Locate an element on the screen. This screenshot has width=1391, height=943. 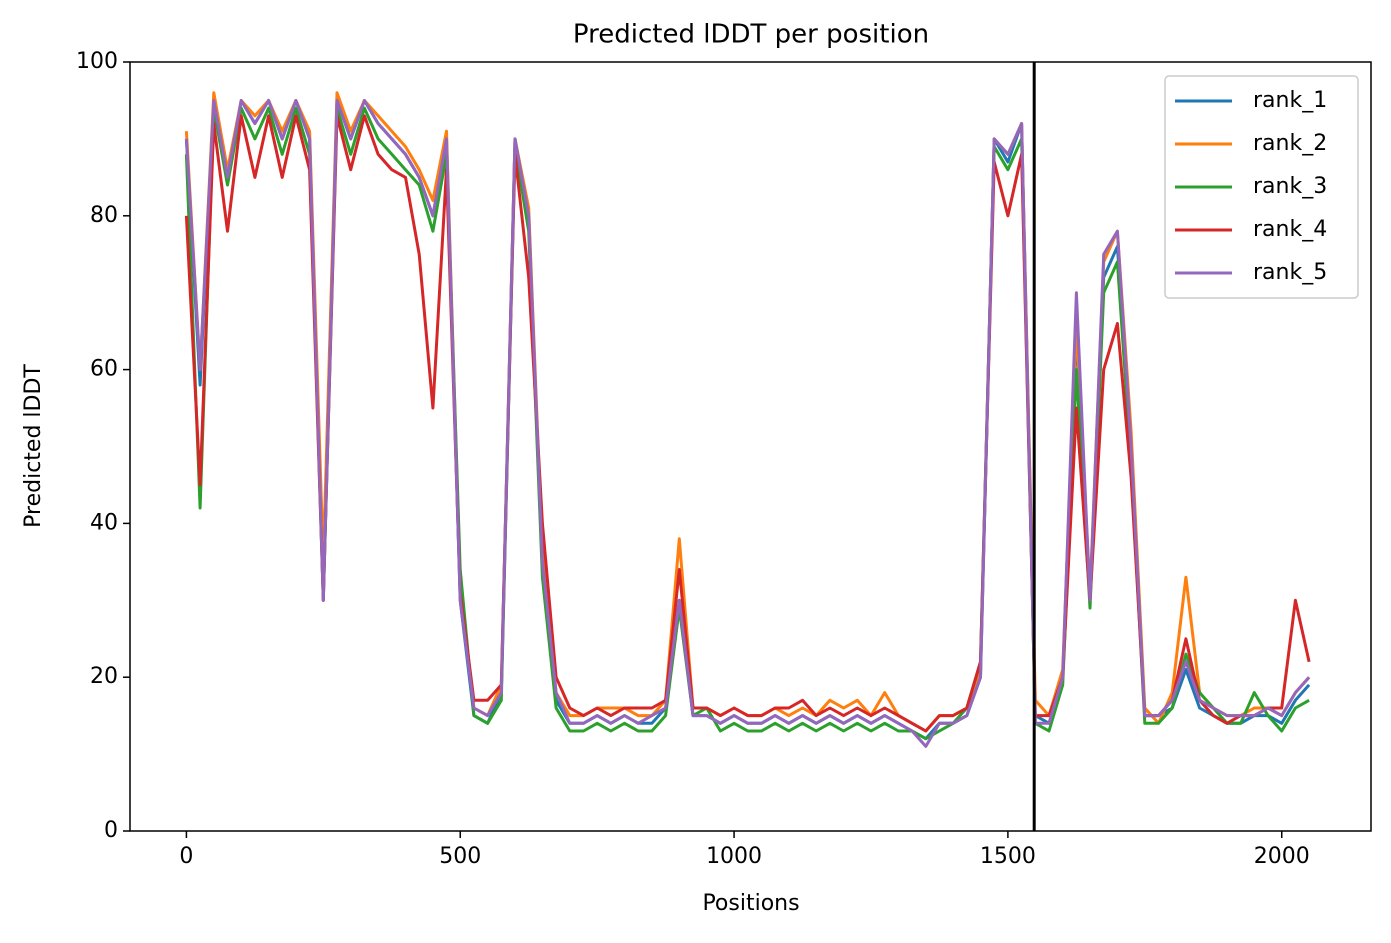
y-axis-label: Predicted lDDT is located at coordinates (33, 446).